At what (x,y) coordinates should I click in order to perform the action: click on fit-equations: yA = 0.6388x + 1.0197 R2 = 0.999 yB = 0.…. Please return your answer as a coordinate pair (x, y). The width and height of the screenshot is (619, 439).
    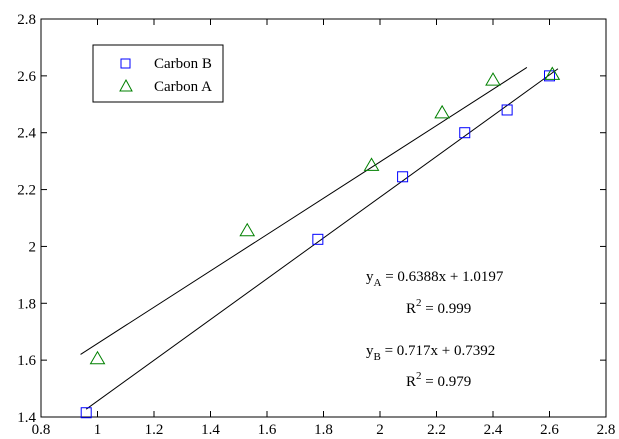
    Looking at the image, I should click on (435, 329).